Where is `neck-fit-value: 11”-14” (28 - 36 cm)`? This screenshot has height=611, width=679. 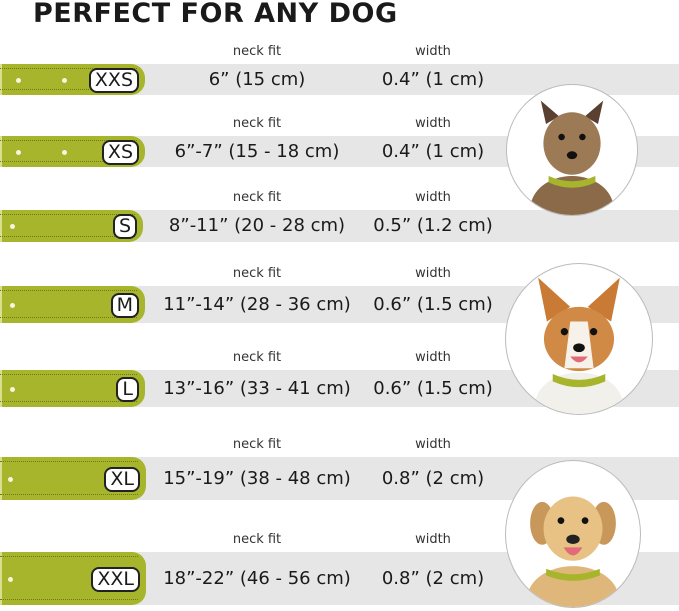 neck-fit-value: 11”-14” (28 - 36 cm) is located at coordinates (257, 304).